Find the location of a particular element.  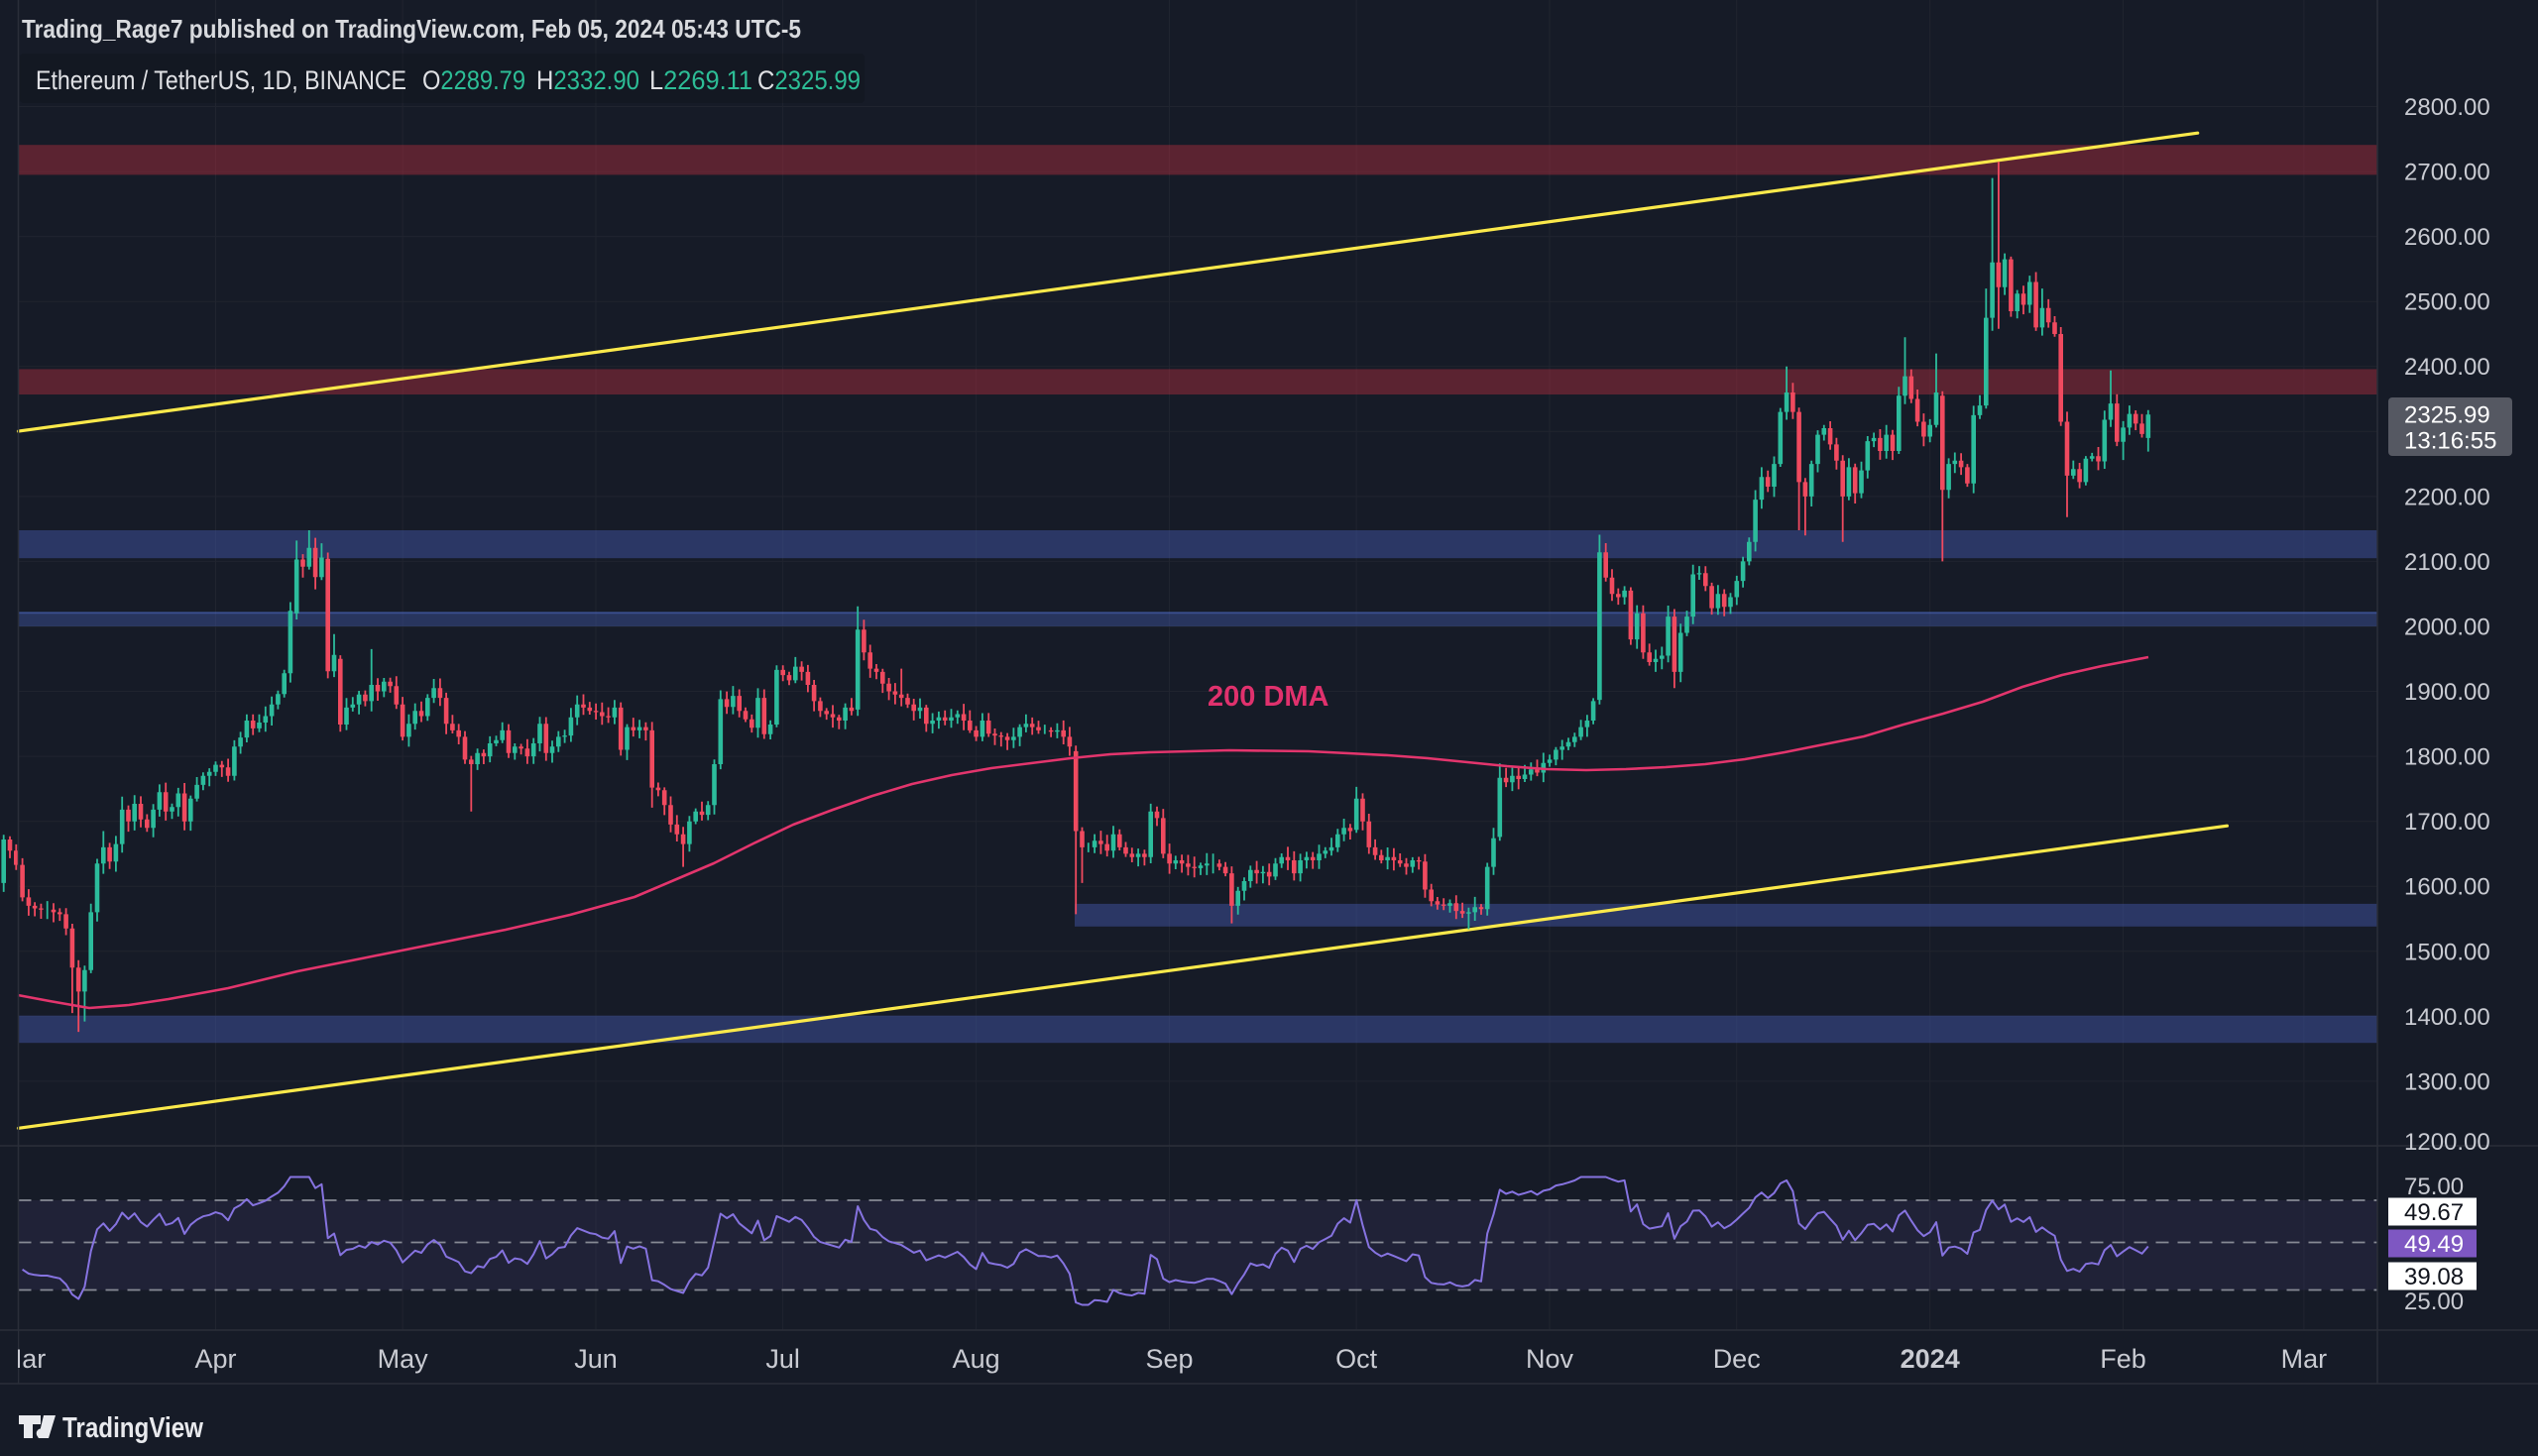

svg-text: Sep is located at coordinates (1169, 1359).